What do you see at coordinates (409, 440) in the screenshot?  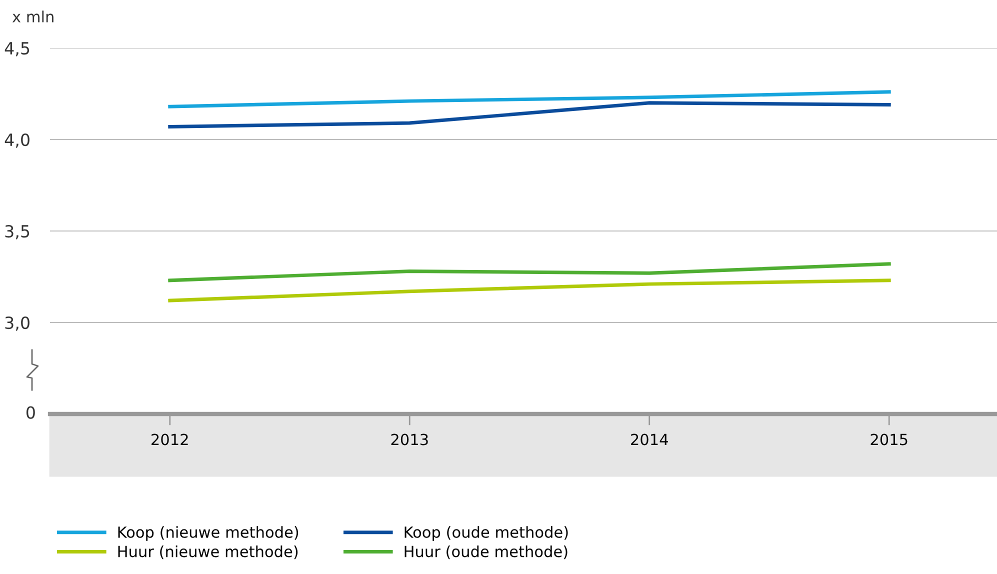 I see `x-tick-label: 2013` at bounding box center [409, 440].